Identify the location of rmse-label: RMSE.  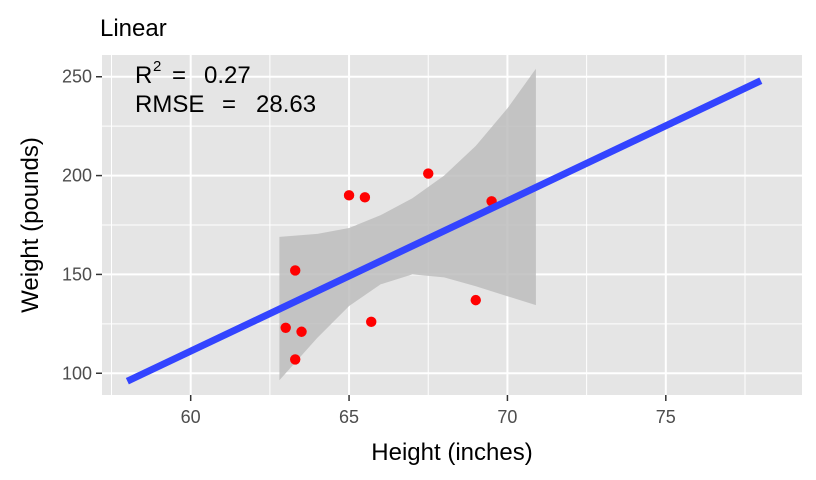
(169, 104).